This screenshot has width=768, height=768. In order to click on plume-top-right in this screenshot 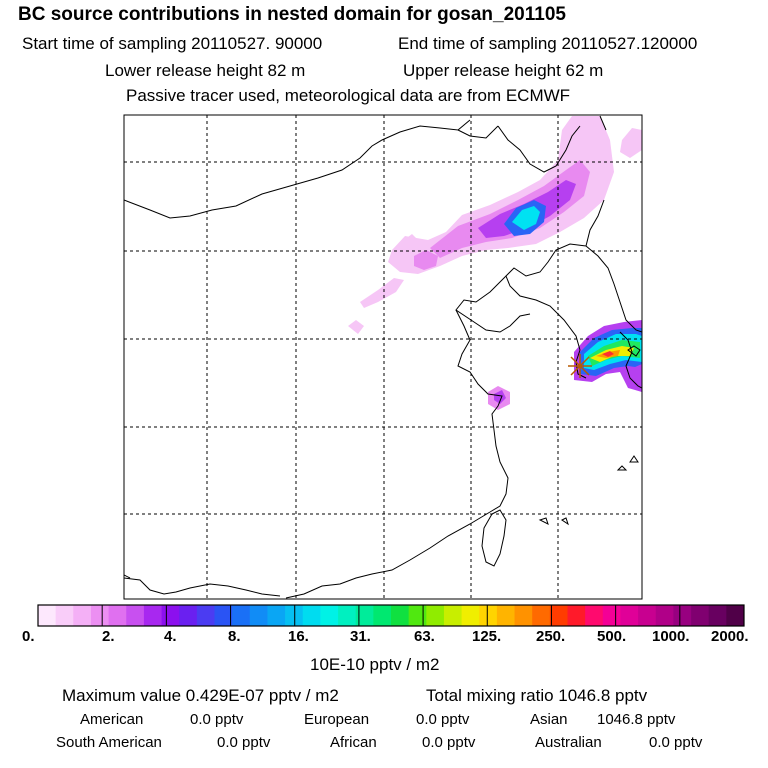, I will do `click(631, 143)`.